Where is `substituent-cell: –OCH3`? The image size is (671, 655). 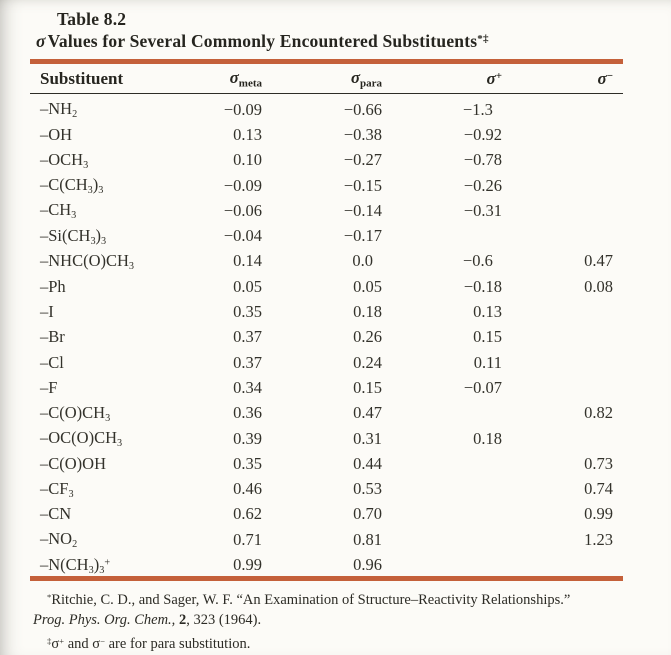
substituent-cell: –OCH3 is located at coordinates (64, 160).